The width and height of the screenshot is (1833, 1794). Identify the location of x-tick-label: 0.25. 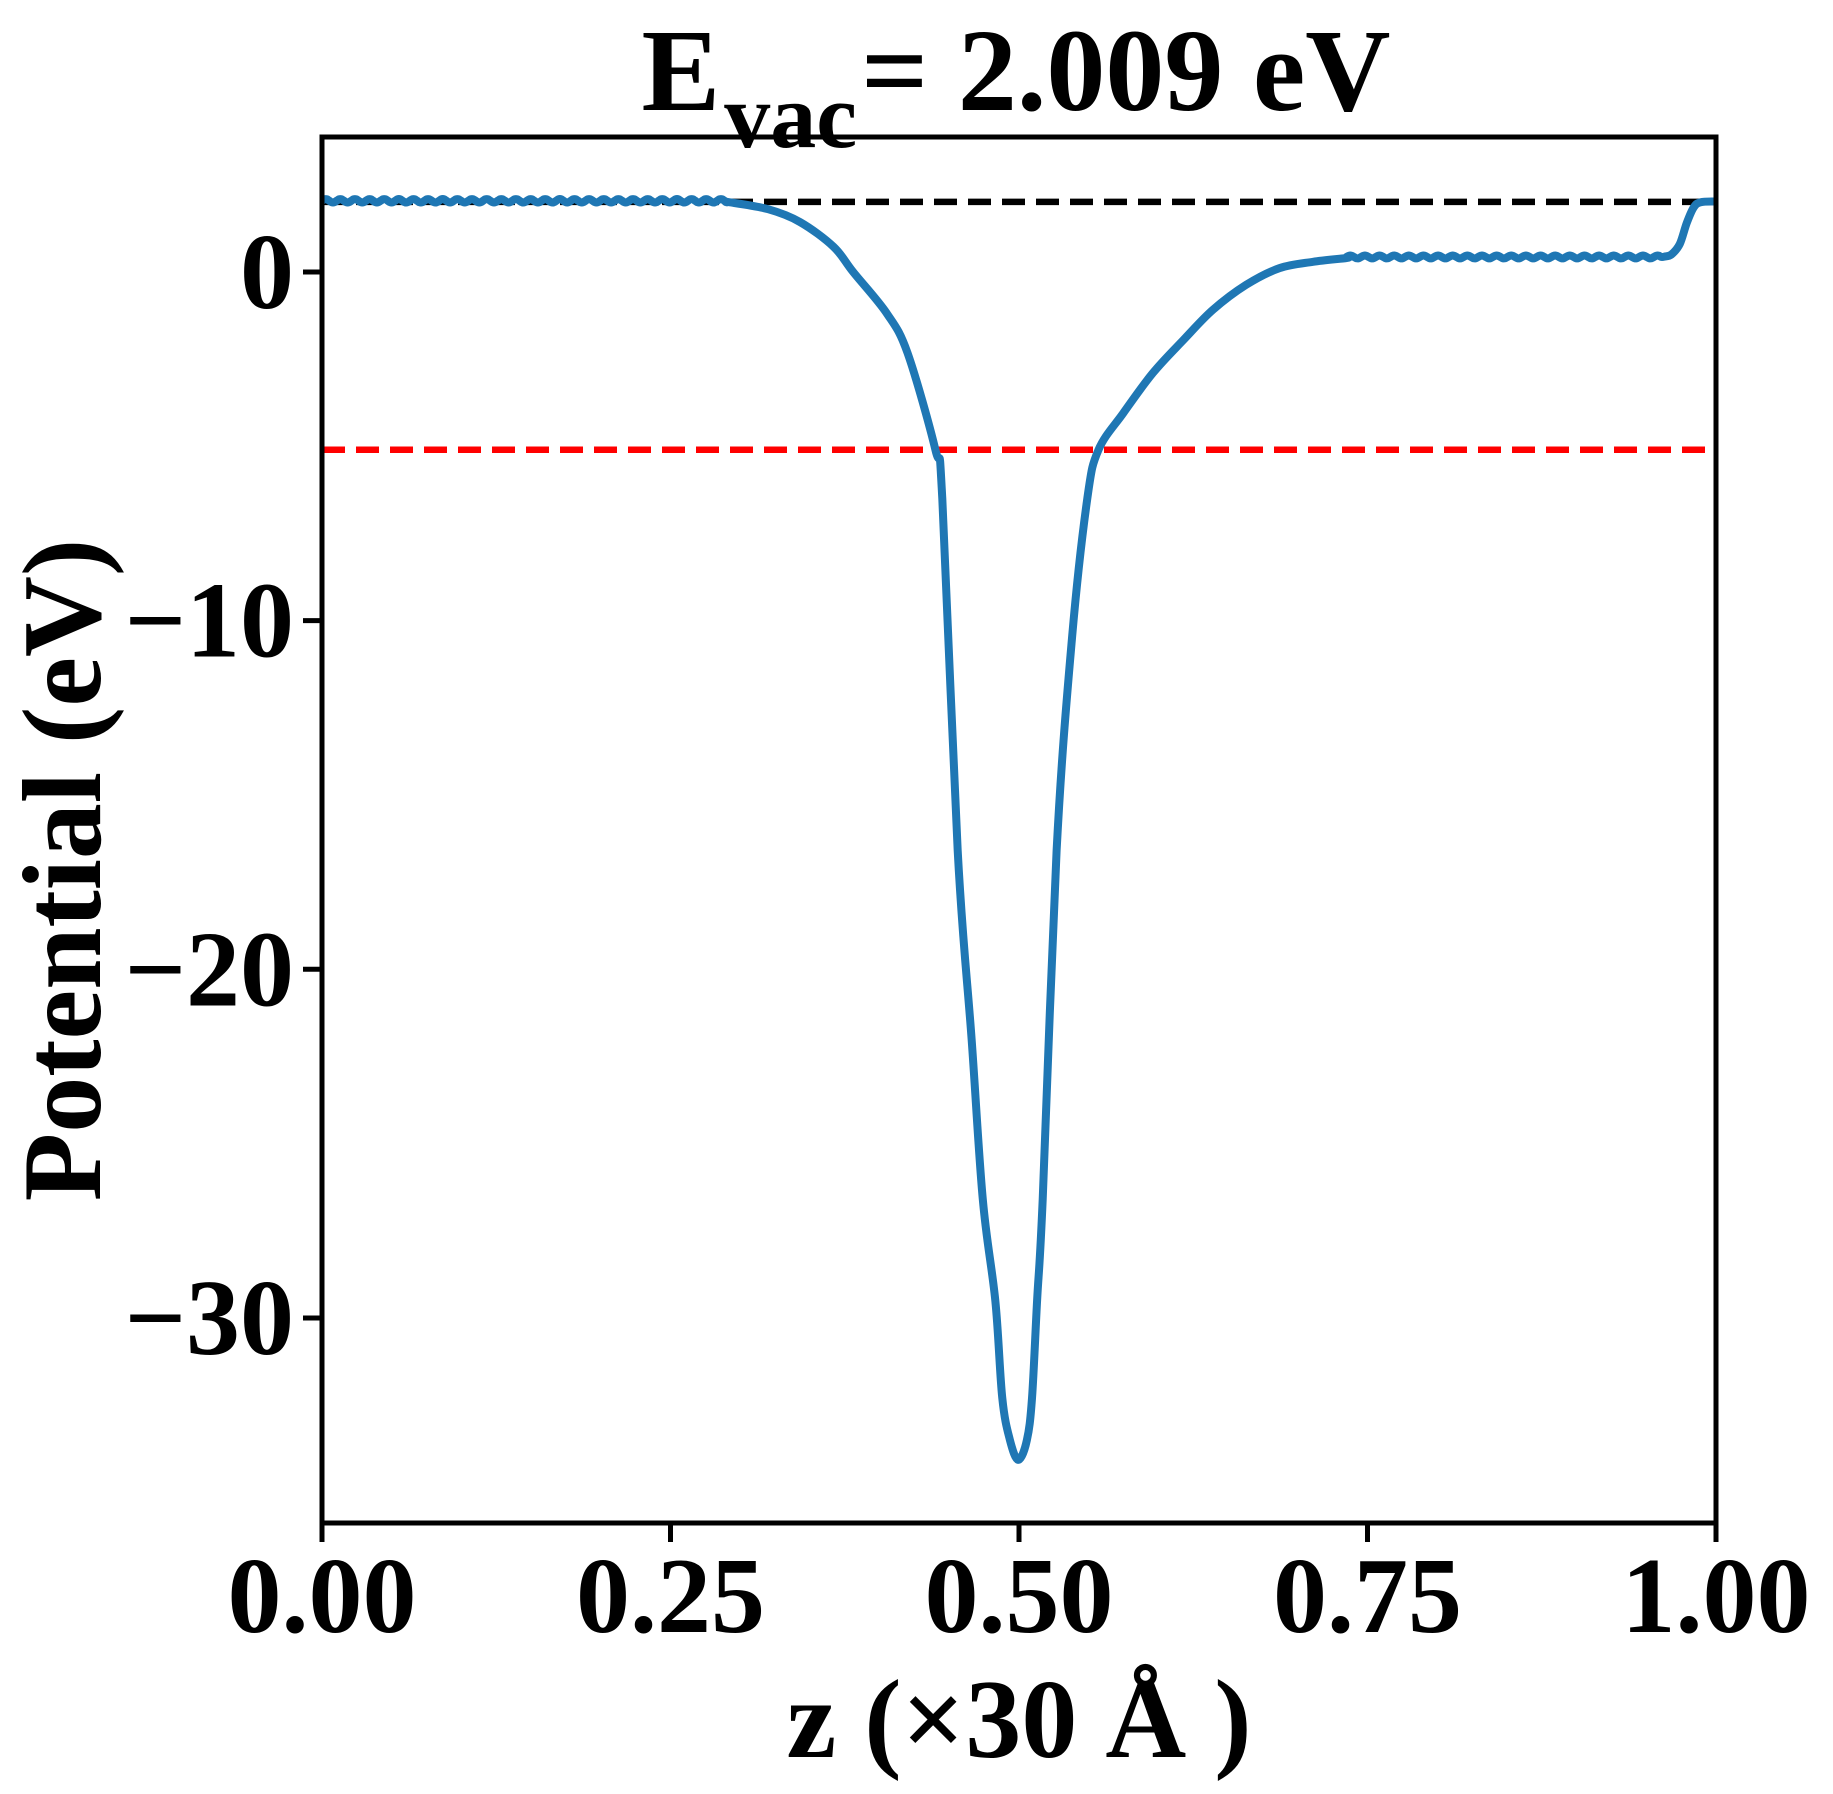
(670, 1596).